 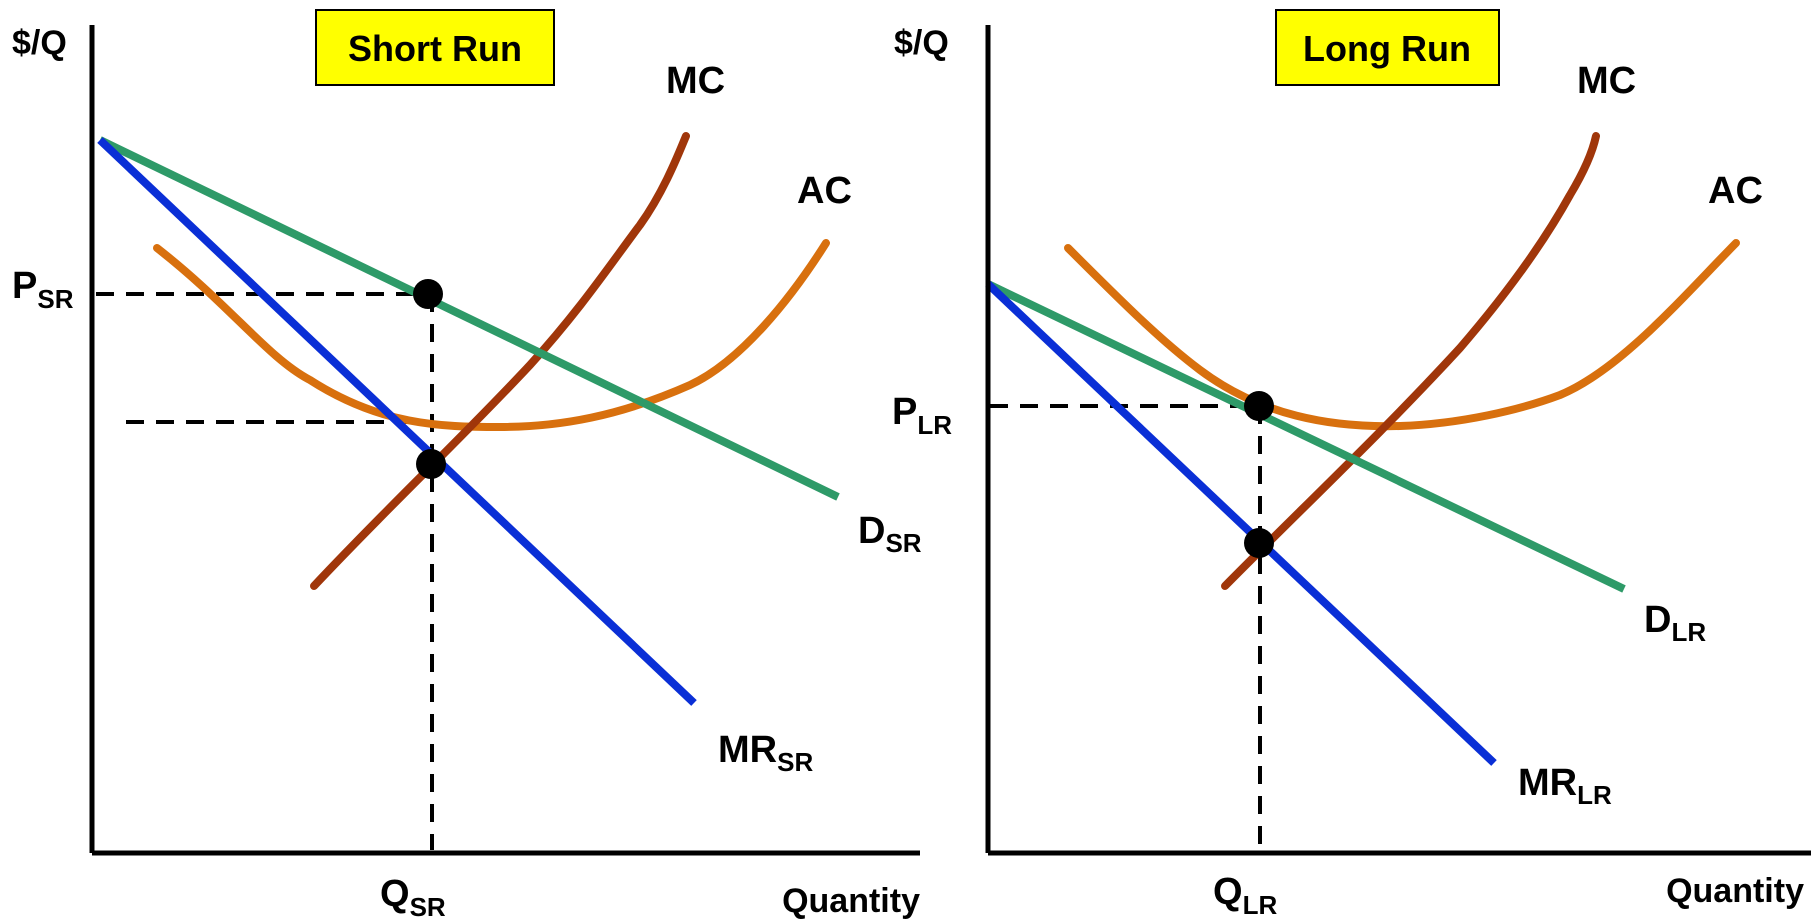 I want to click on title-box: Short Run, so click(x=435, y=47).